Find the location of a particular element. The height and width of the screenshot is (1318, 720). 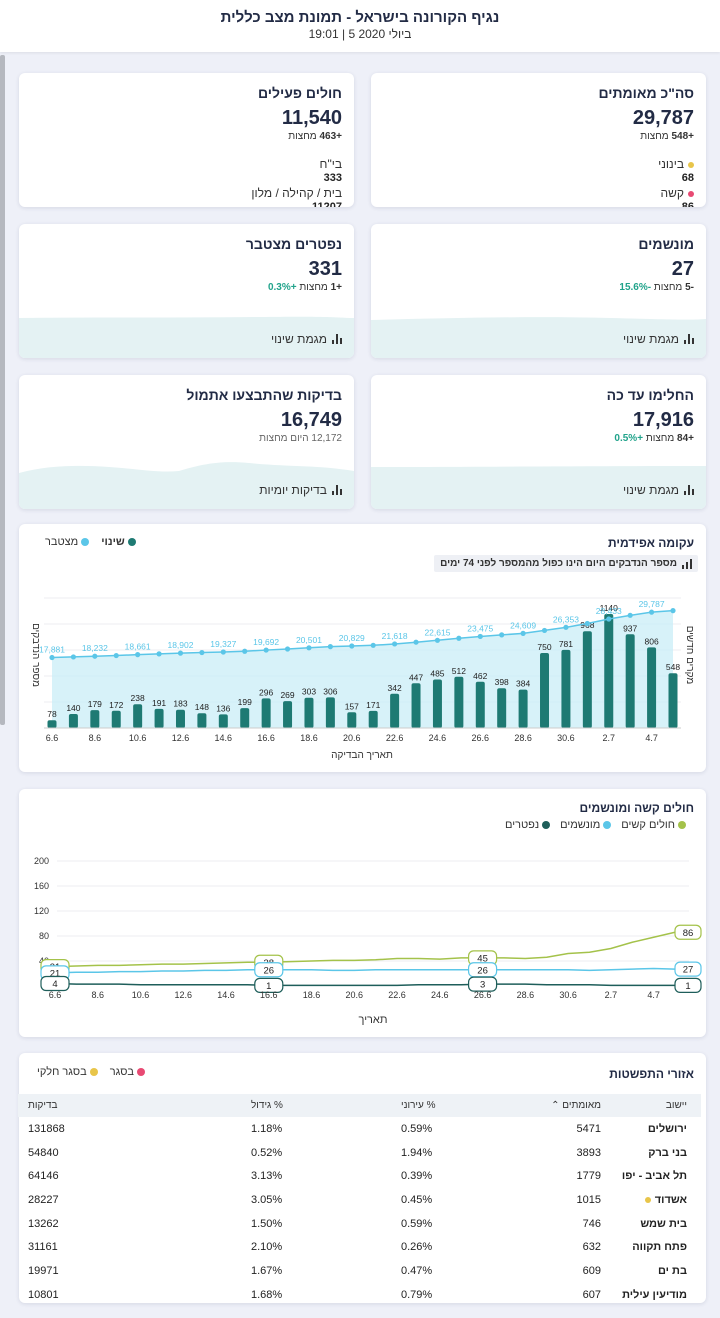

trend-link-text: מגמת שינוי is located at coordinates (651, 490).